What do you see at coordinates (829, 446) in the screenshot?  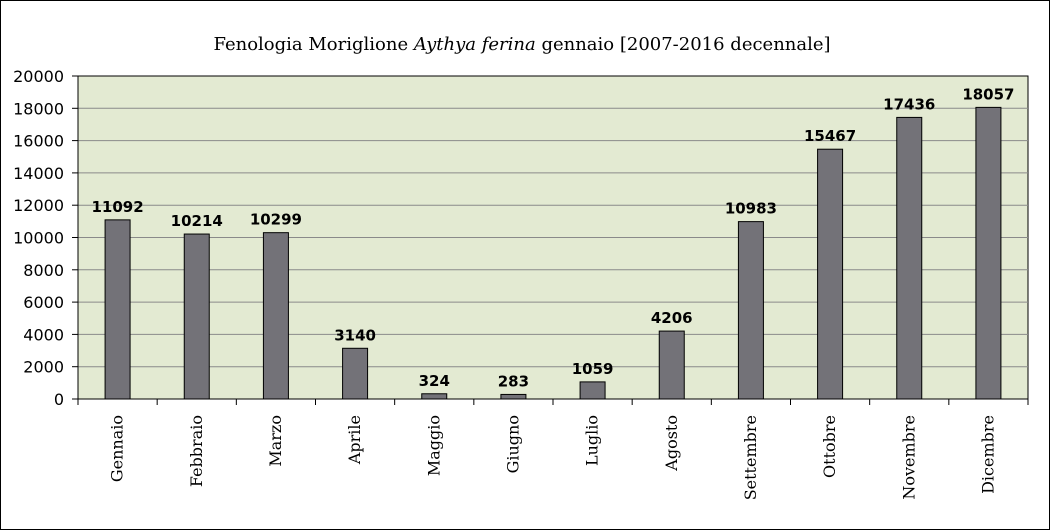 I see `x-tick-label: Ottobre` at bounding box center [829, 446].